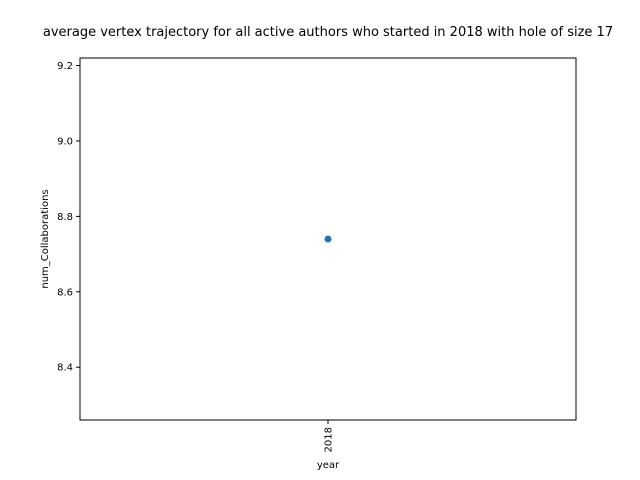  What do you see at coordinates (329, 439) in the screenshot?
I see `x-tick-label: 2018` at bounding box center [329, 439].